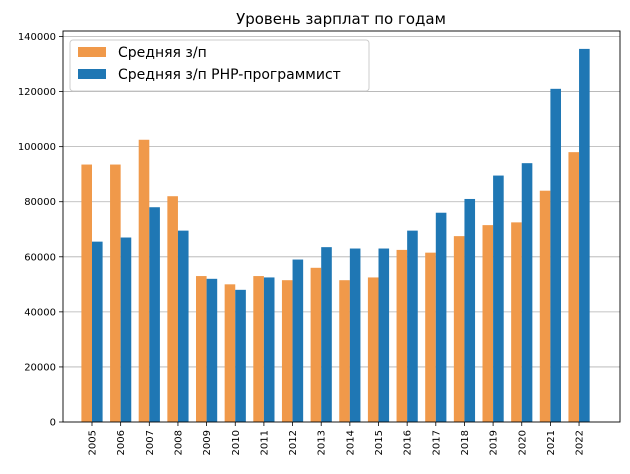 The width and height of the screenshot is (630, 474). What do you see at coordinates (37, 92) in the screenshot?
I see `y-tick-label: 120000` at bounding box center [37, 92].